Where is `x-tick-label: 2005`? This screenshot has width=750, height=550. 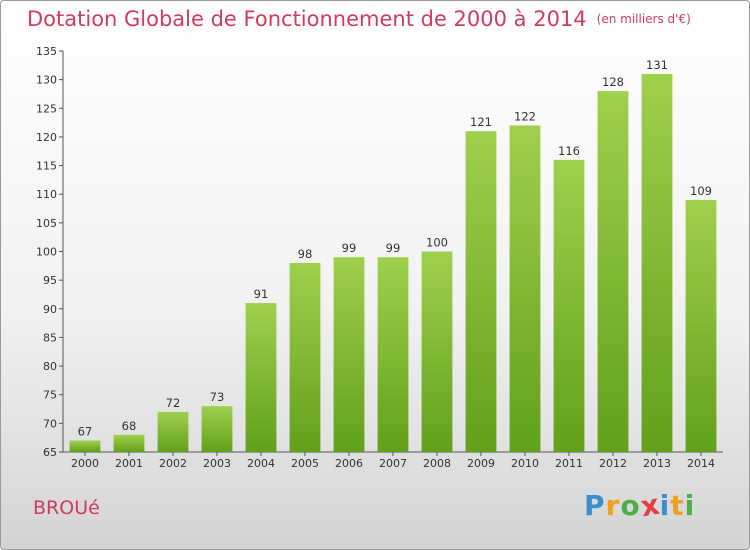
x-tick-label: 2005 is located at coordinates (305, 463).